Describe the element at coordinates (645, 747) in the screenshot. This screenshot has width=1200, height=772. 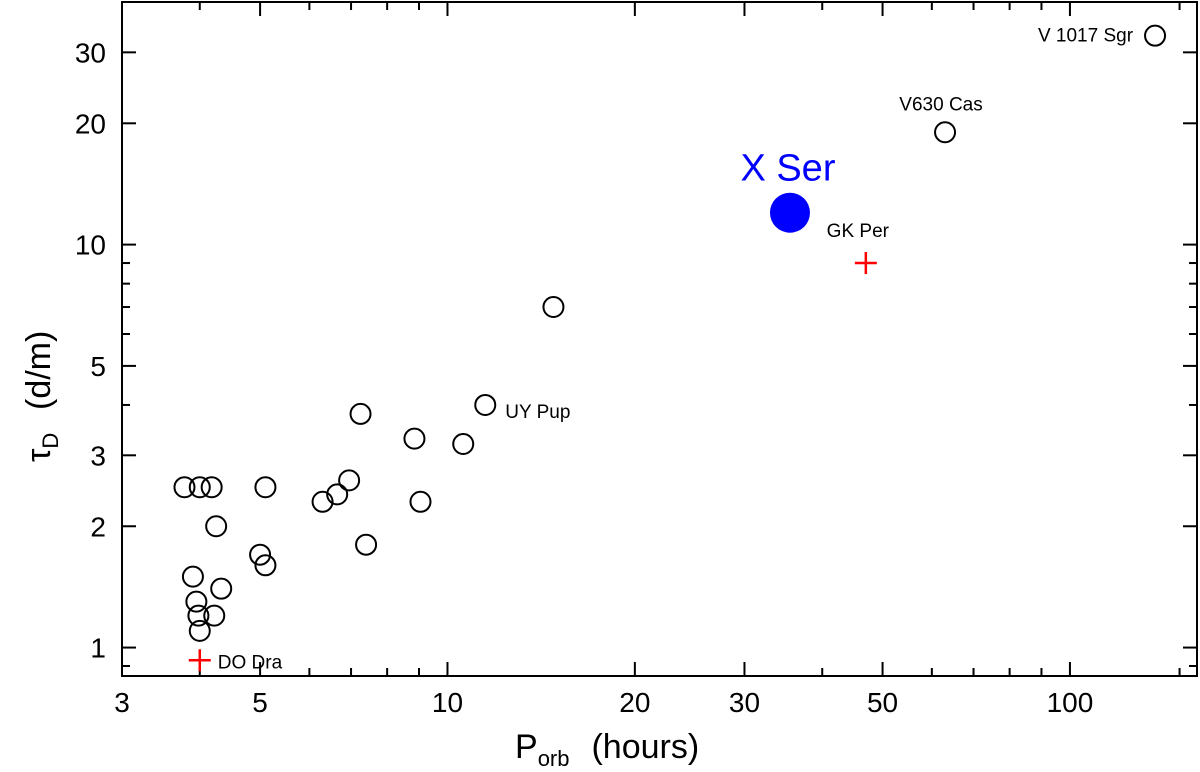
I see `x-axis-title-units: (hours)` at that location.